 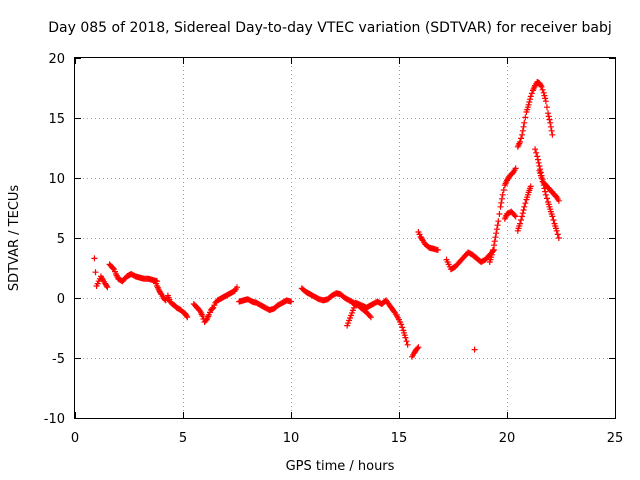 I want to click on x-tick-label: 20, so click(x=507, y=438).